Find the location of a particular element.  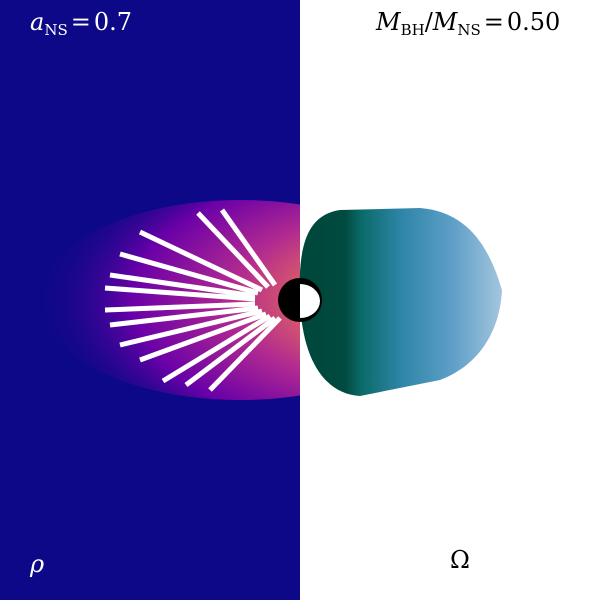

label-part: 0.50 is located at coordinates (533, 22).